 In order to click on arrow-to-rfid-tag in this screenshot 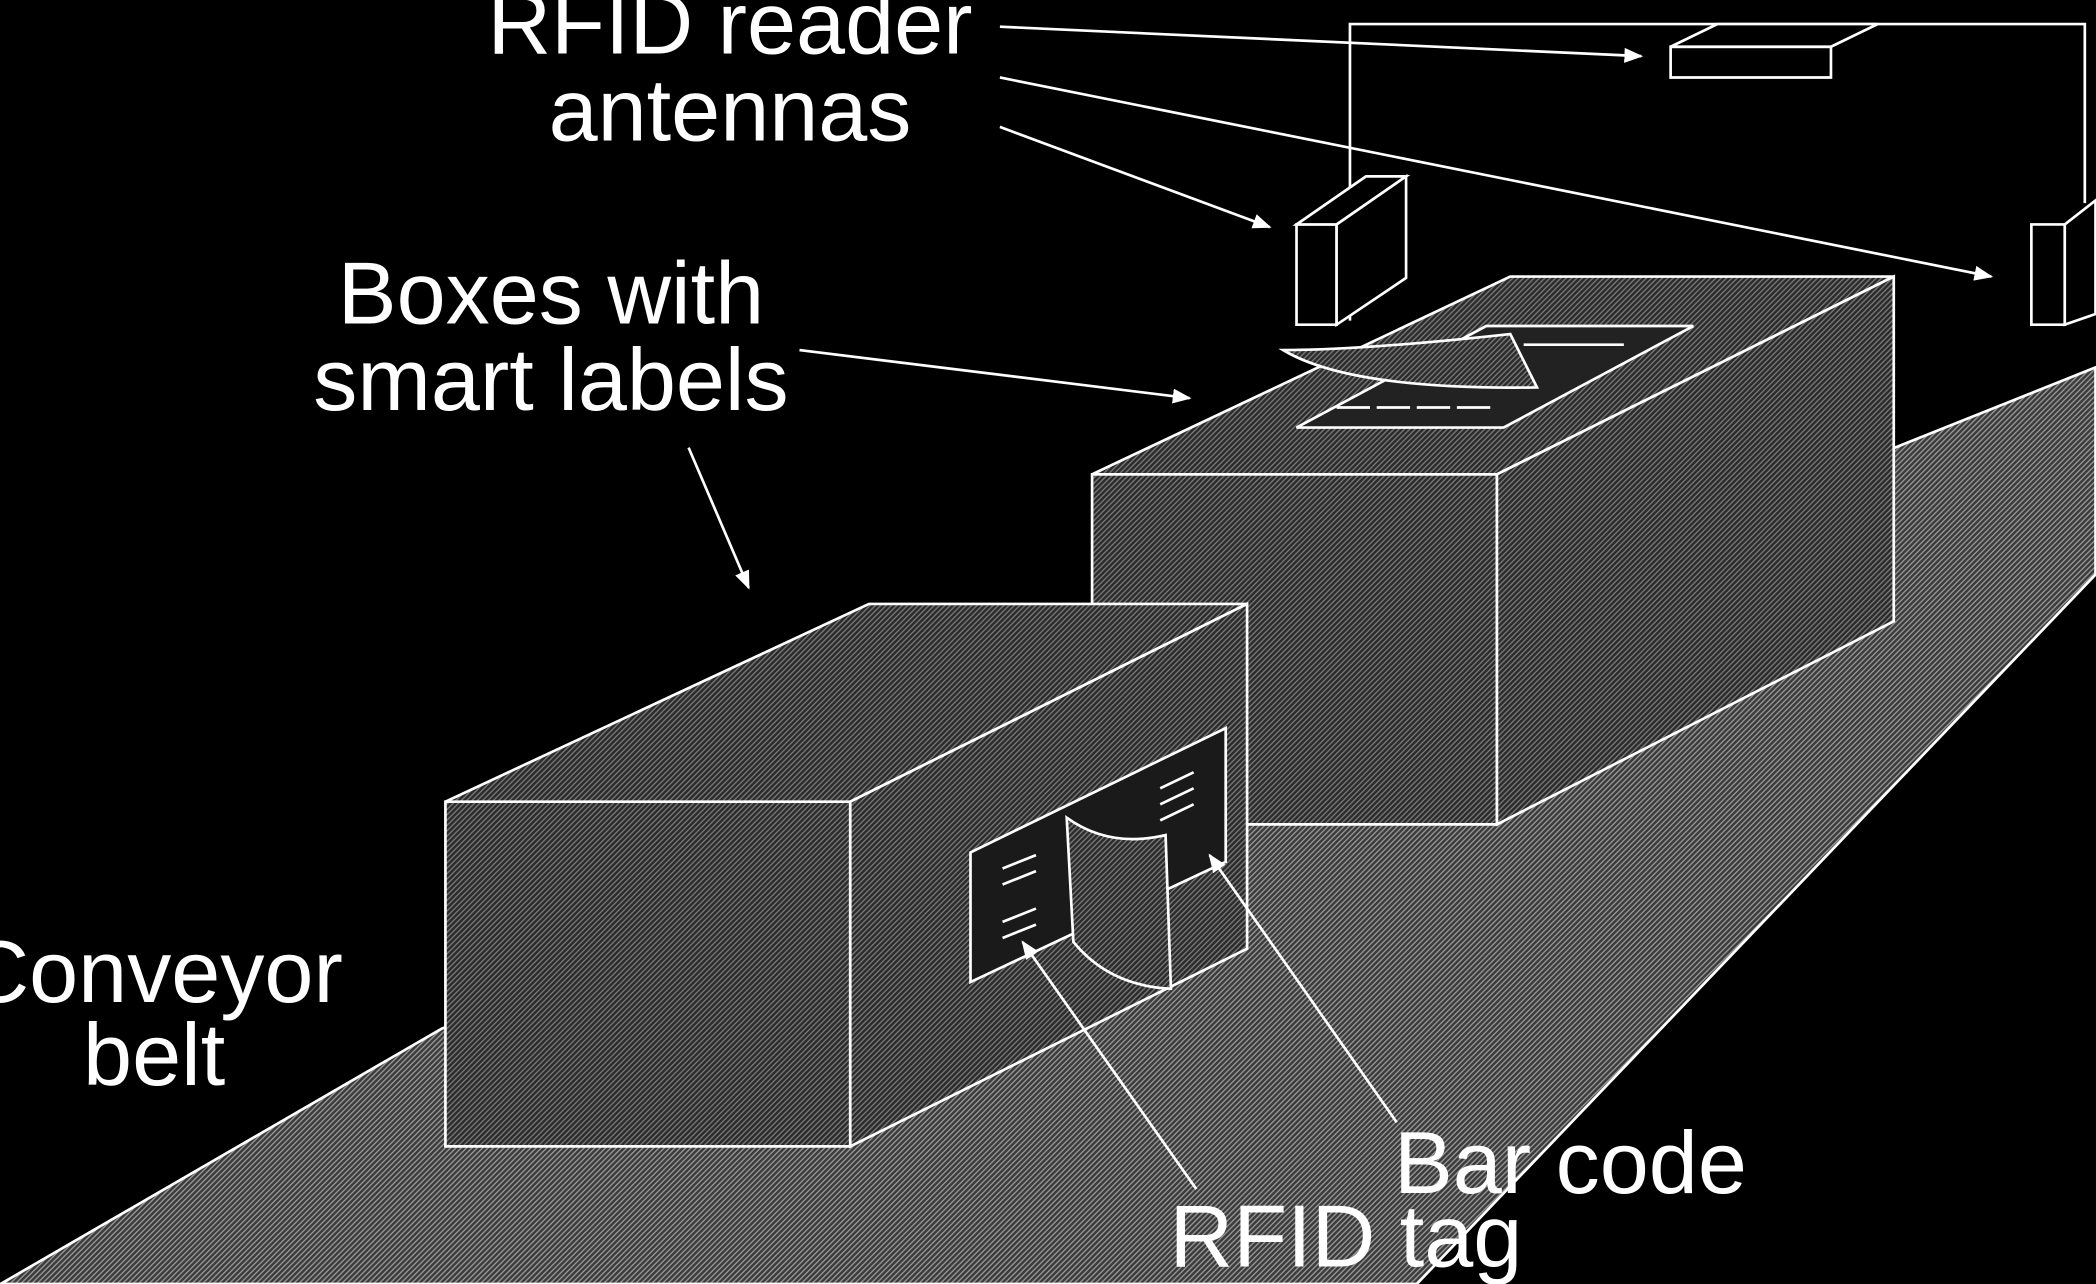, I will do `click(1109, 1065)`.